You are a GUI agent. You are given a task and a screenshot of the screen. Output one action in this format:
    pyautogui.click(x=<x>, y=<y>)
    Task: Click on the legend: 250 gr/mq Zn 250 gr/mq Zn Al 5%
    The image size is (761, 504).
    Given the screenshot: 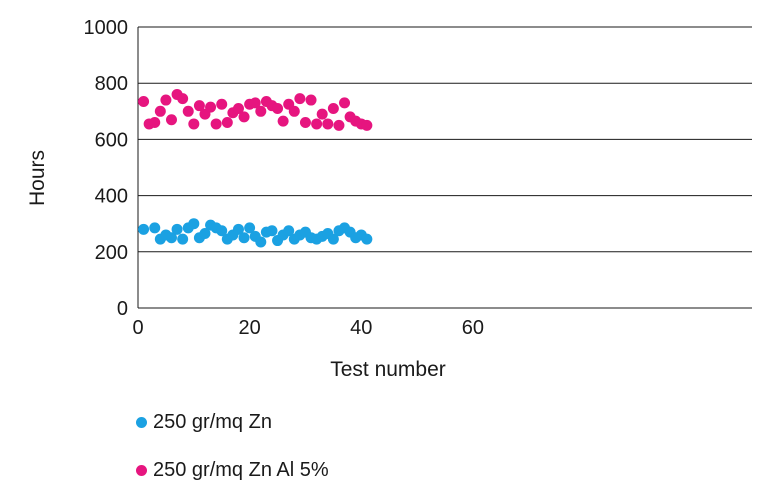 What is the action you would take?
    pyautogui.click(x=232, y=456)
    